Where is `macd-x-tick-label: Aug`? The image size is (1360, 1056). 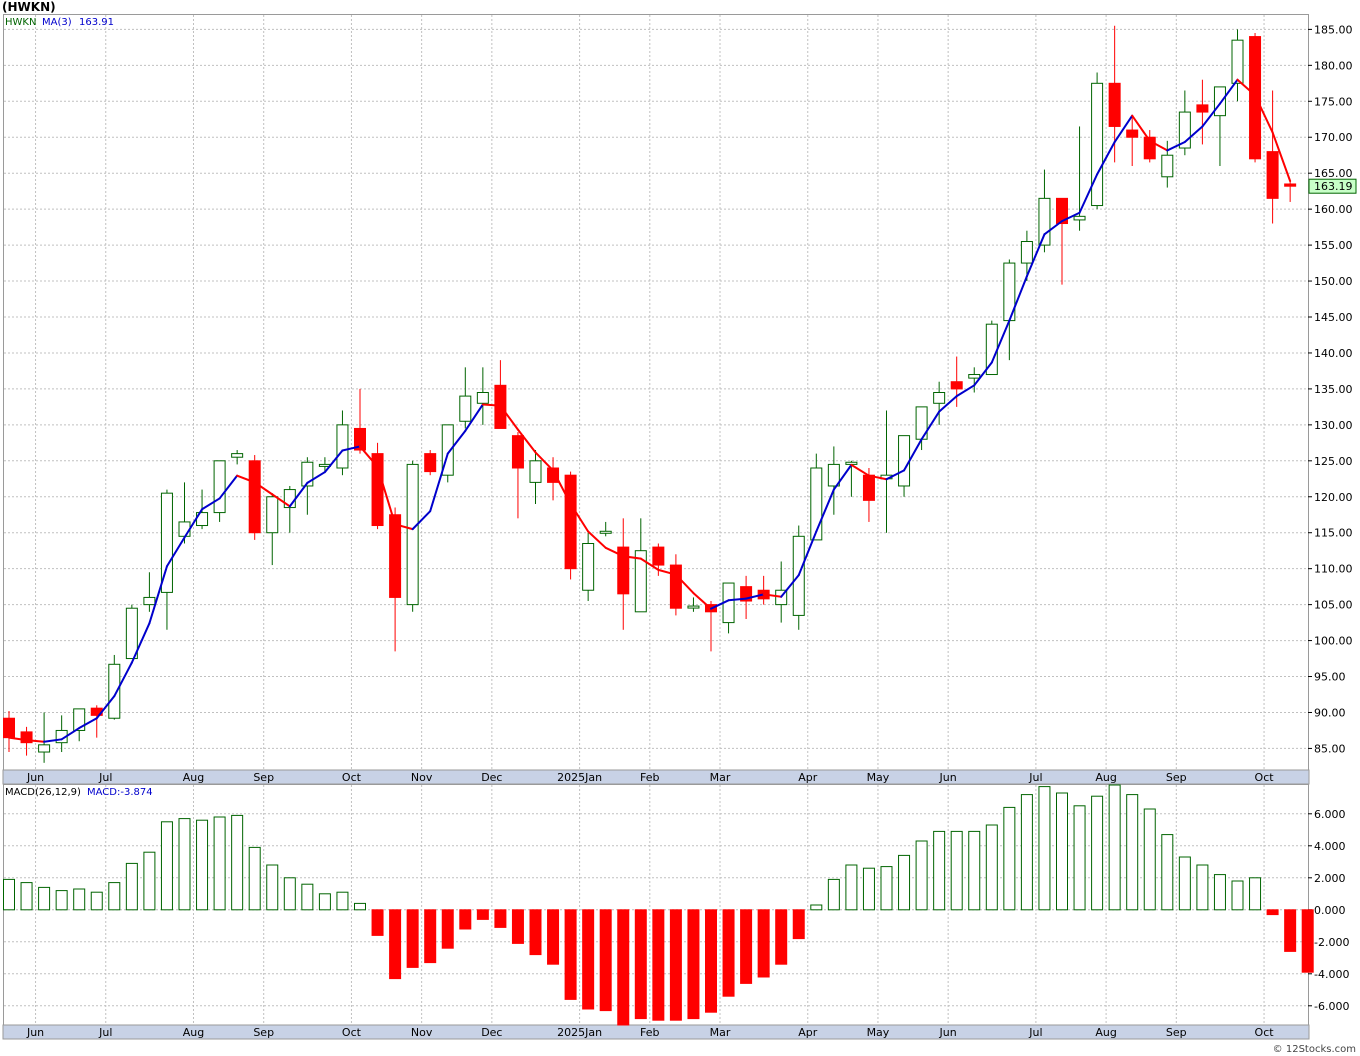 macd-x-tick-label: Aug is located at coordinates (1105, 1032).